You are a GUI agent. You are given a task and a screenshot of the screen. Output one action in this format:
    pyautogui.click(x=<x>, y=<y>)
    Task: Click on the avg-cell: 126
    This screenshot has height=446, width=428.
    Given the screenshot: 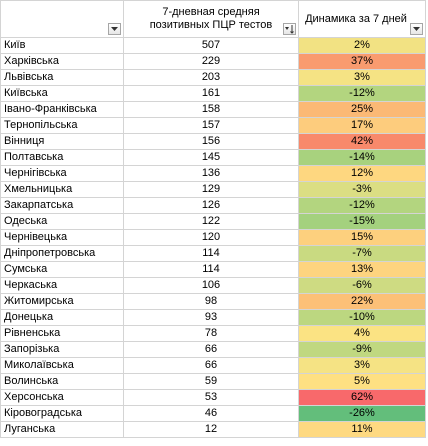 What is the action you would take?
    pyautogui.click(x=211, y=205)
    